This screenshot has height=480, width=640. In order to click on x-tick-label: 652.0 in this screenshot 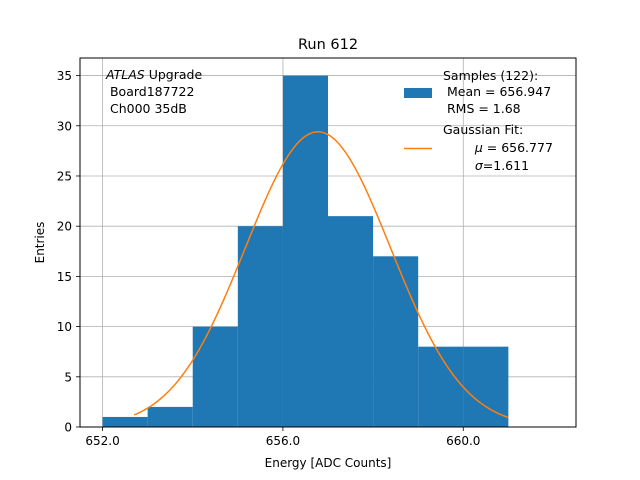, I will do `click(102, 441)`.